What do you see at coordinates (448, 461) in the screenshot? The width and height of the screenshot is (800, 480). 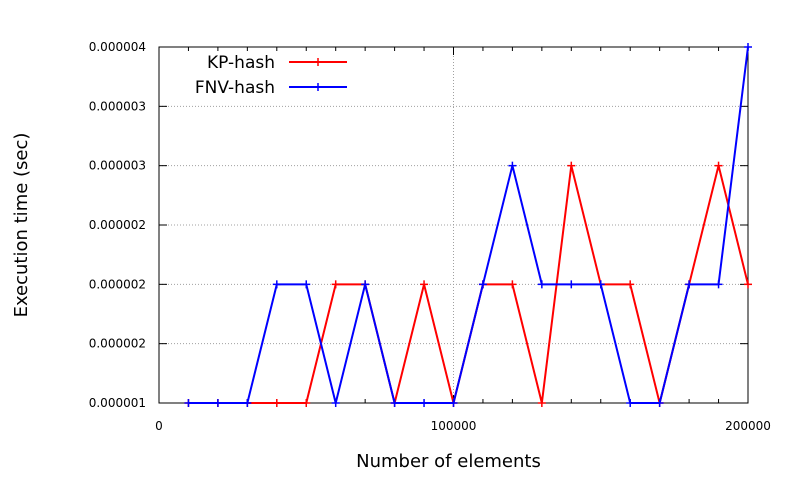 I see `x-axis-title: Number of elements` at bounding box center [448, 461].